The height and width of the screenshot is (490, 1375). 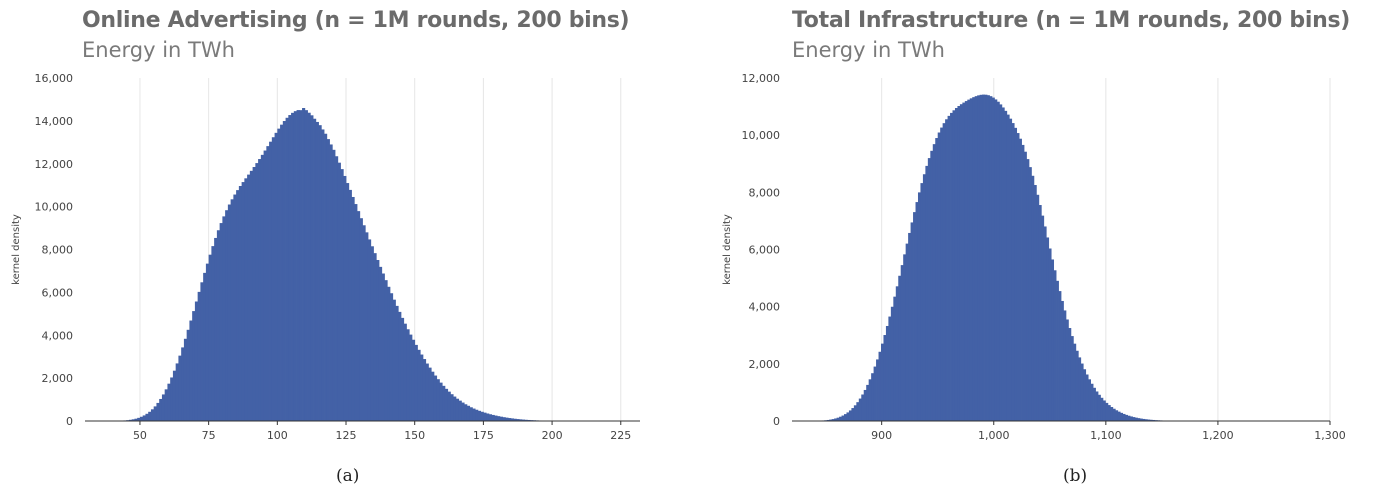 What do you see at coordinates (776, 421) in the screenshot?
I see `y-tick-label: 0` at bounding box center [776, 421].